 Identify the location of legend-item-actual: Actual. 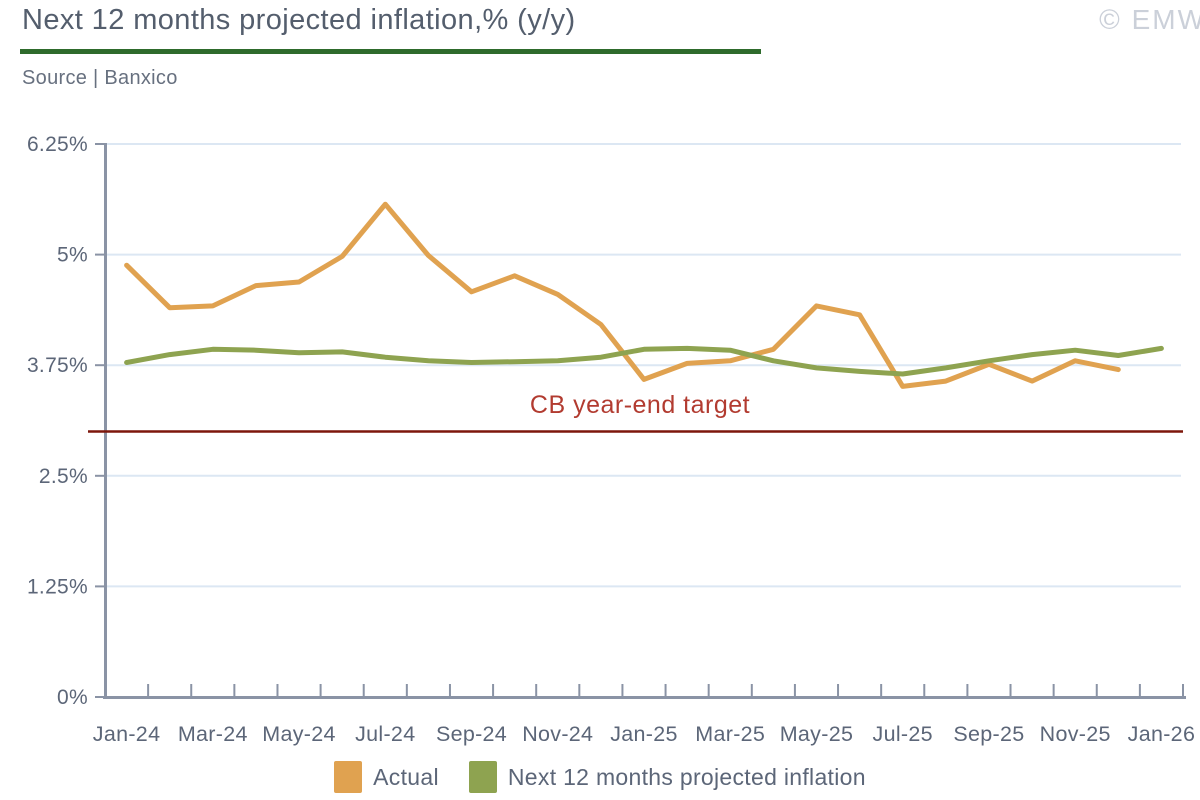
(386, 777).